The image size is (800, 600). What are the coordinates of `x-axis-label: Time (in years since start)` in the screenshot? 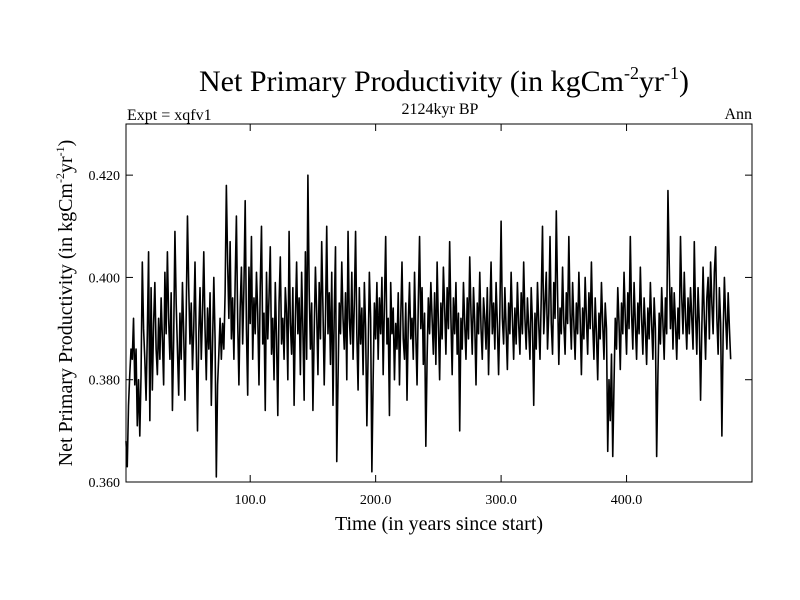 It's located at (439, 524).